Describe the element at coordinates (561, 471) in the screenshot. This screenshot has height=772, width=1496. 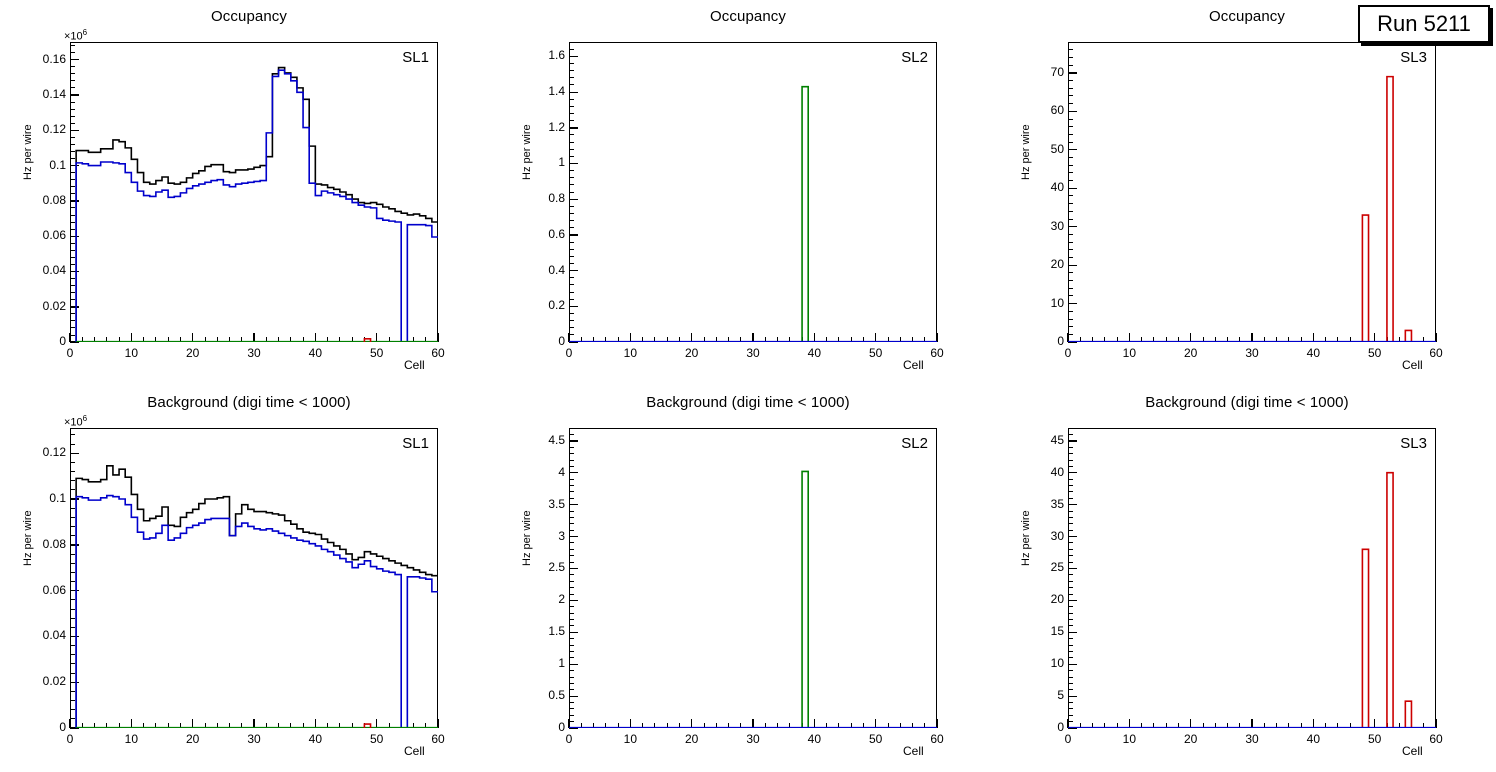
I see `y-tick-label: 4` at that location.